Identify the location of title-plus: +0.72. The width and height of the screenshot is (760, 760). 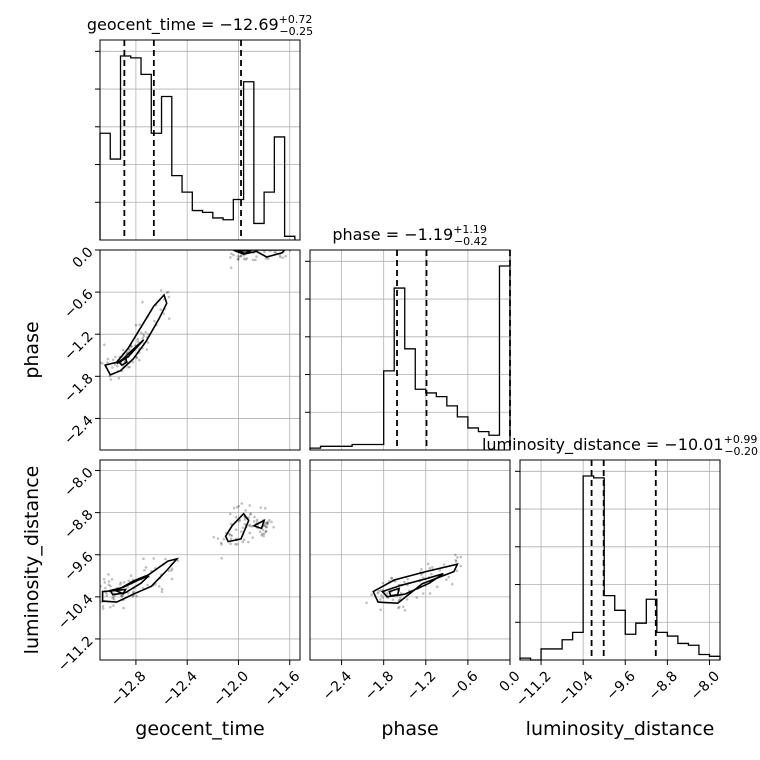
(296, 19).